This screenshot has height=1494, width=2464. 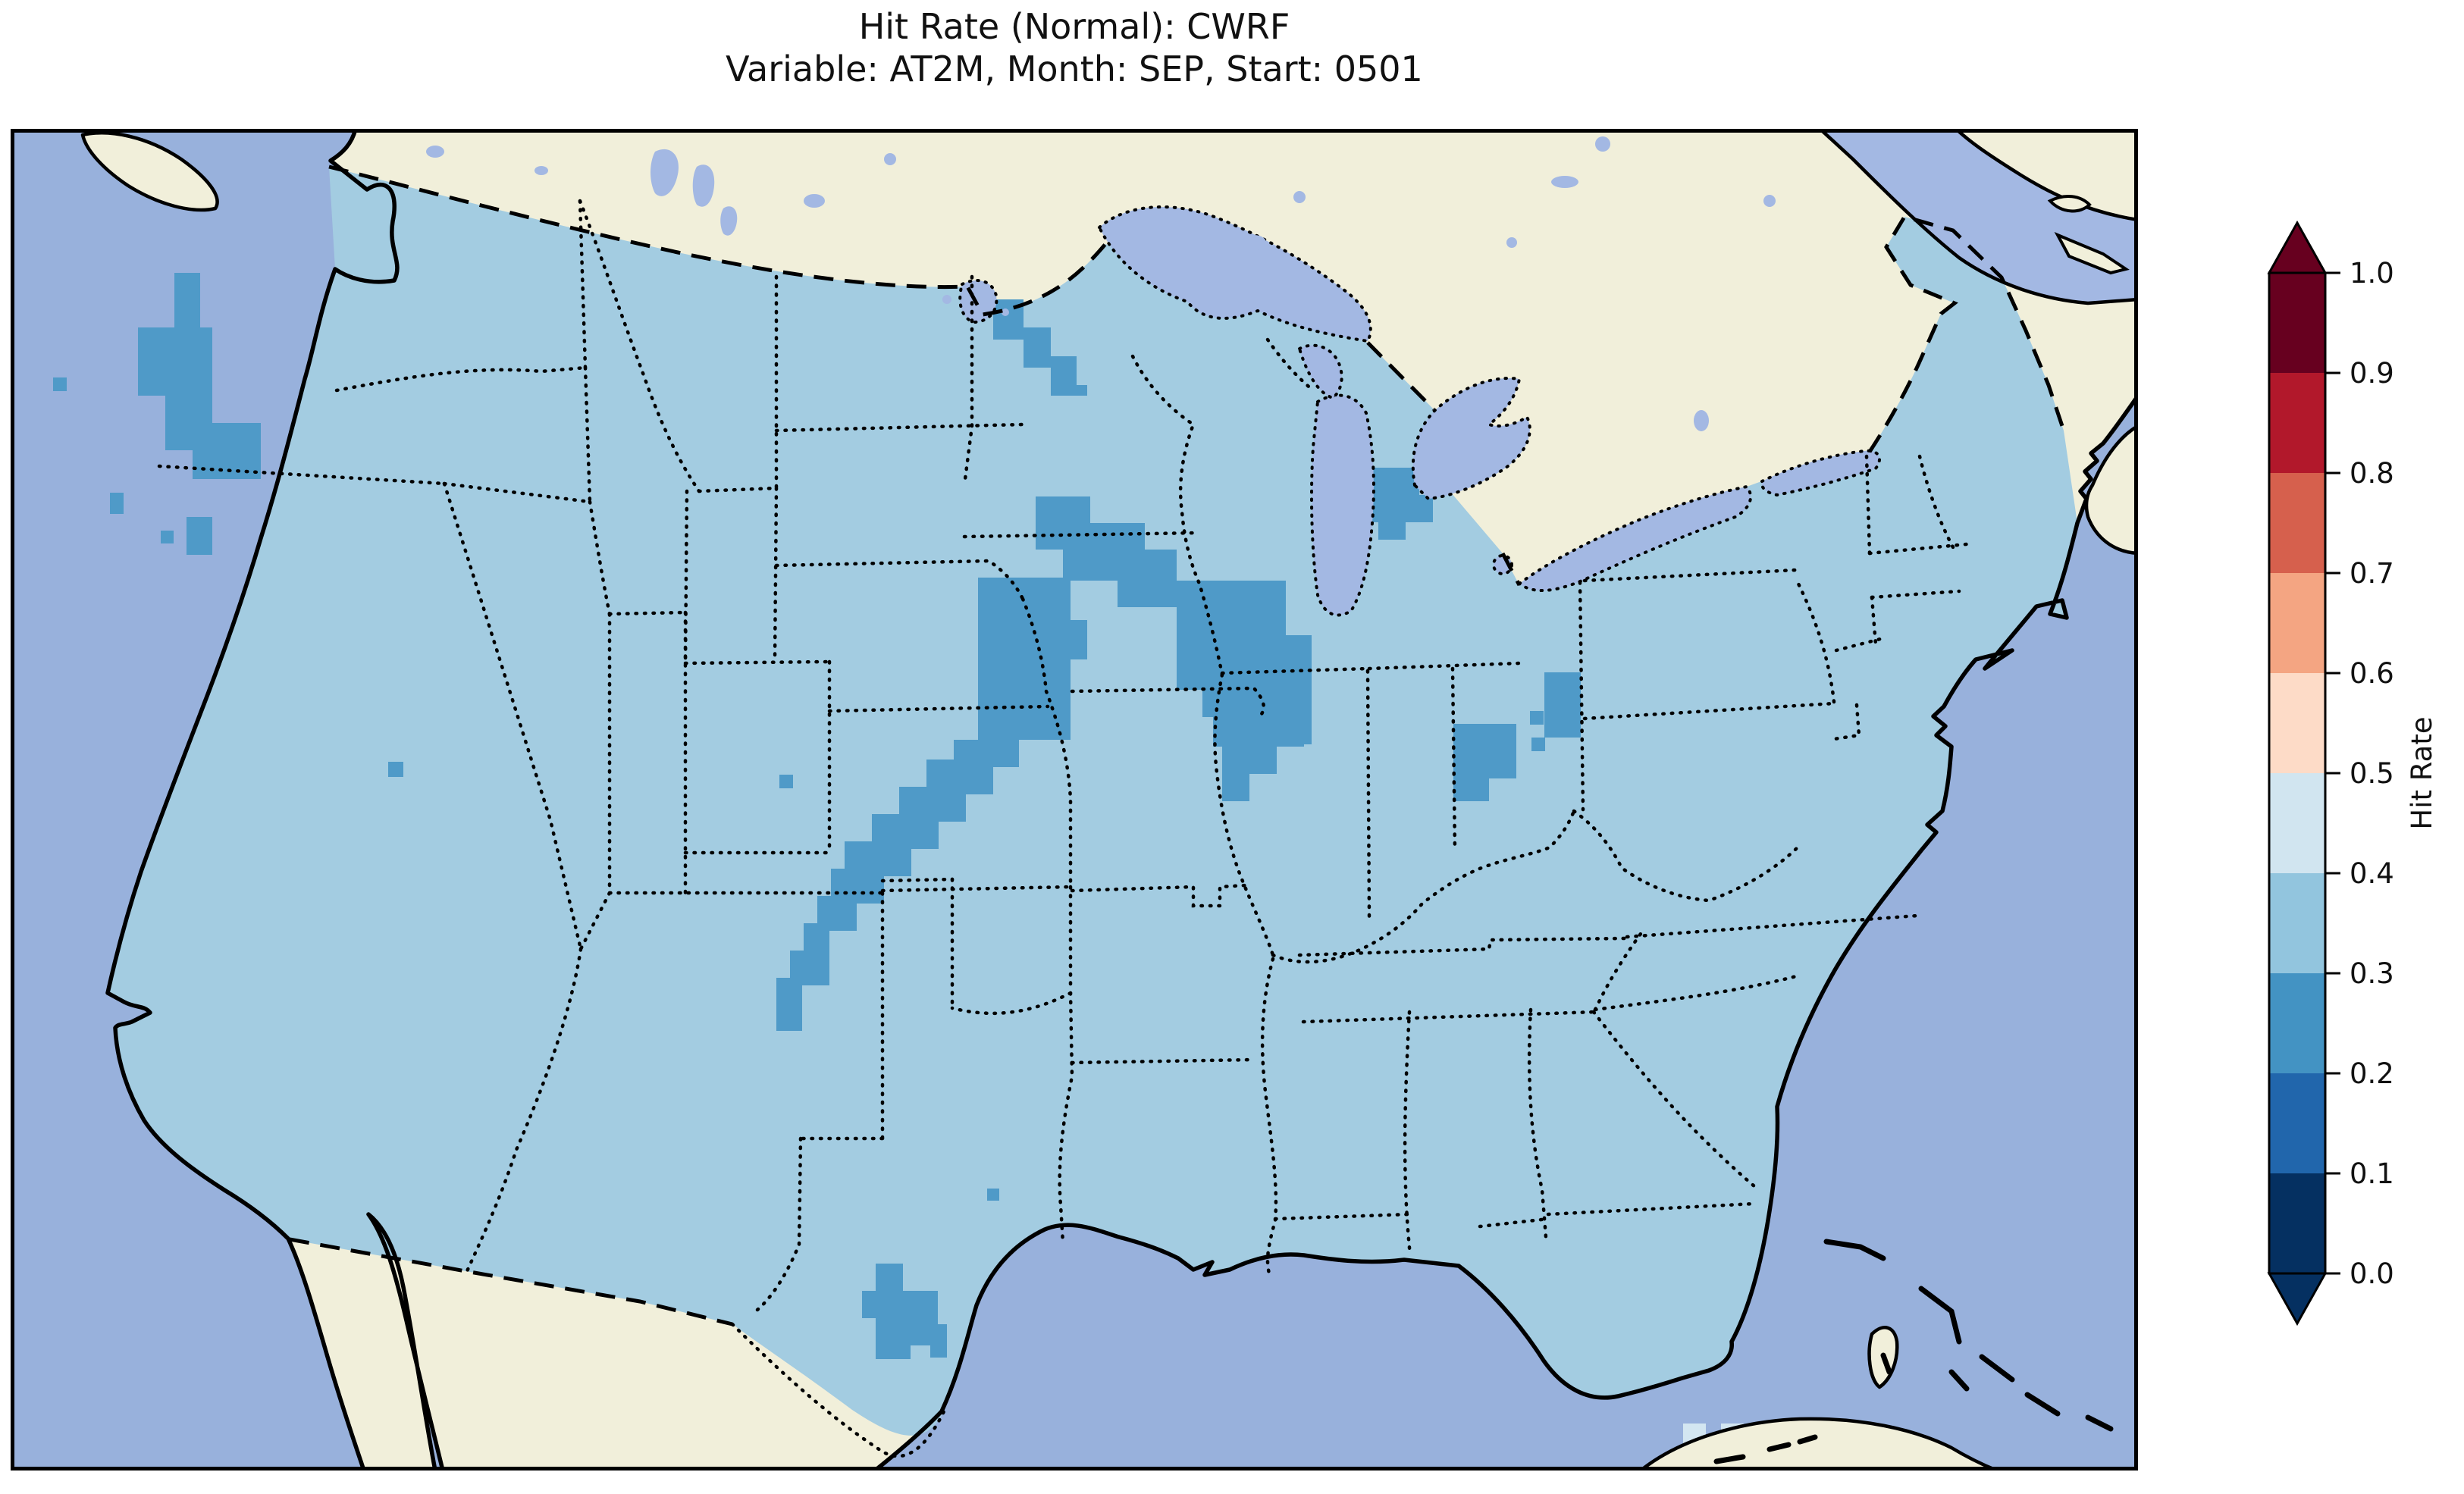 I want to click on colorbar-tick-label: 0.8, so click(x=2372, y=473).